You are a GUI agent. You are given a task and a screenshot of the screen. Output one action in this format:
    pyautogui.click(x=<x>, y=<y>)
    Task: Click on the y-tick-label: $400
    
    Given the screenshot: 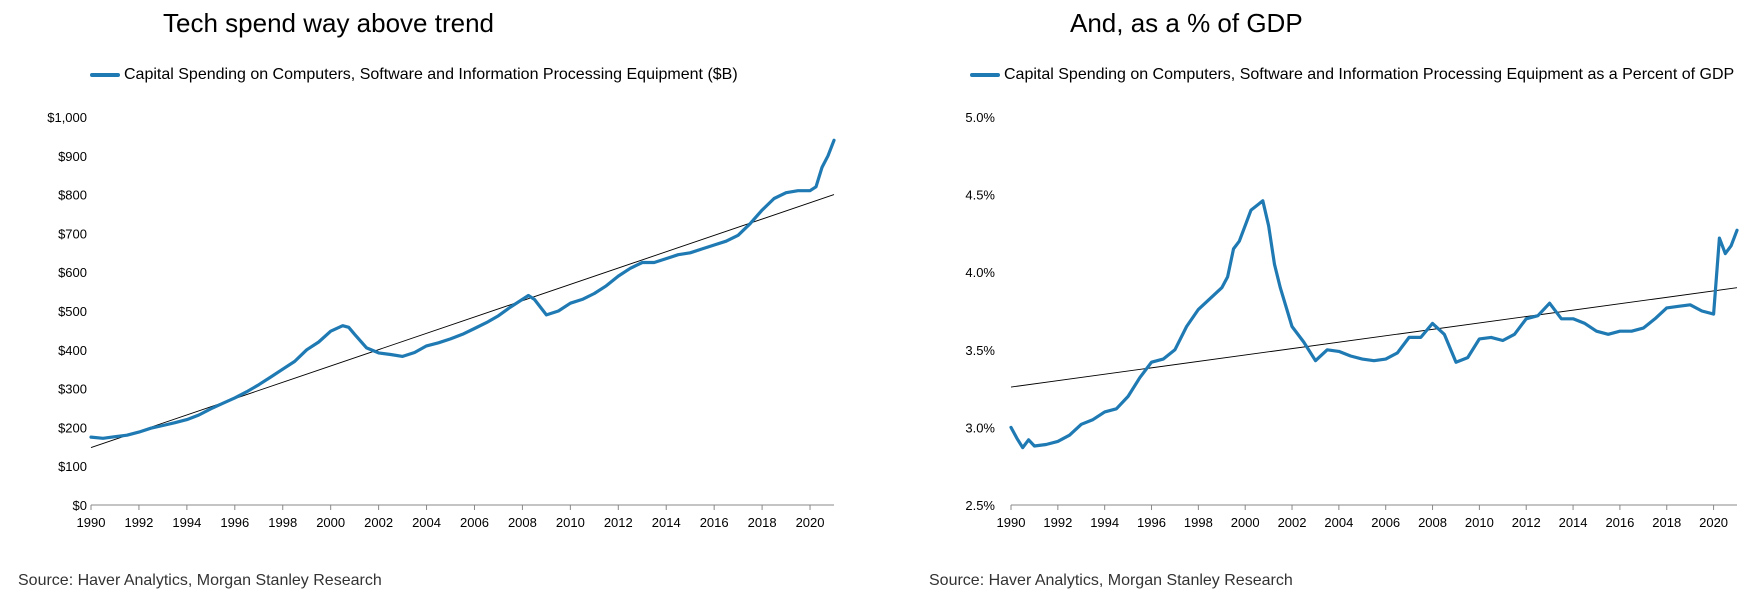 What is the action you would take?
    pyautogui.click(x=72, y=350)
    